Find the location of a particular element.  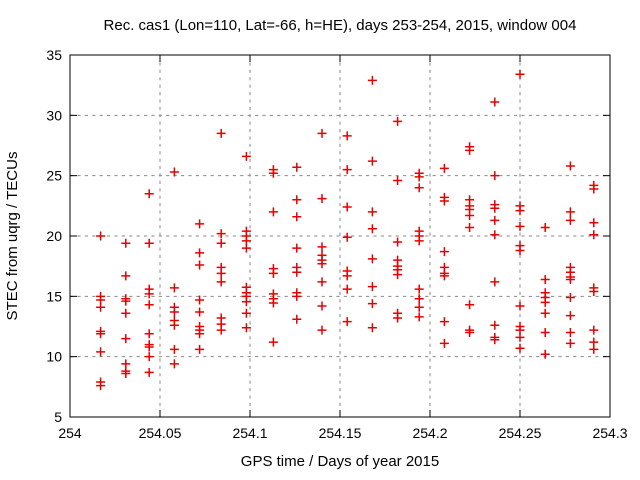

y-tick-label: 15 is located at coordinates (54, 296).